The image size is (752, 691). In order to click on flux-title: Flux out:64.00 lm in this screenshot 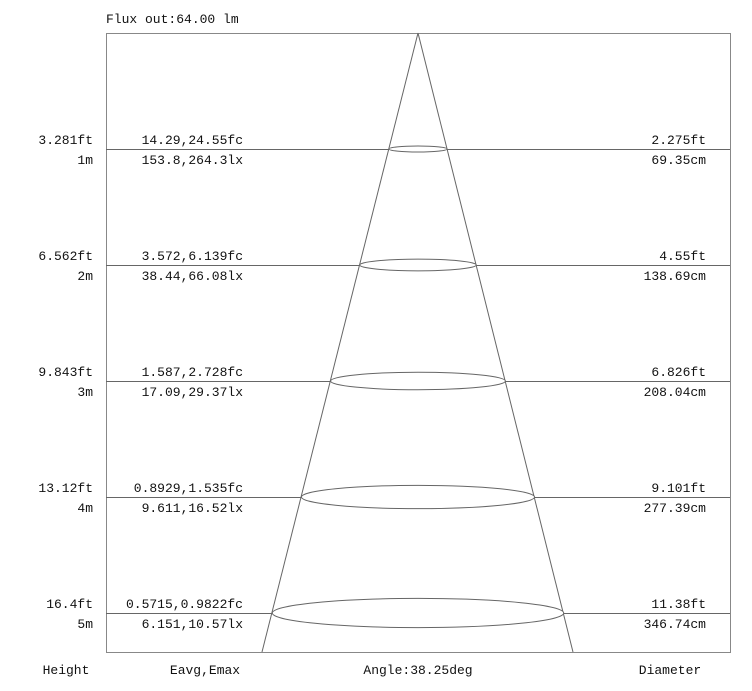, I will do `click(172, 19)`.